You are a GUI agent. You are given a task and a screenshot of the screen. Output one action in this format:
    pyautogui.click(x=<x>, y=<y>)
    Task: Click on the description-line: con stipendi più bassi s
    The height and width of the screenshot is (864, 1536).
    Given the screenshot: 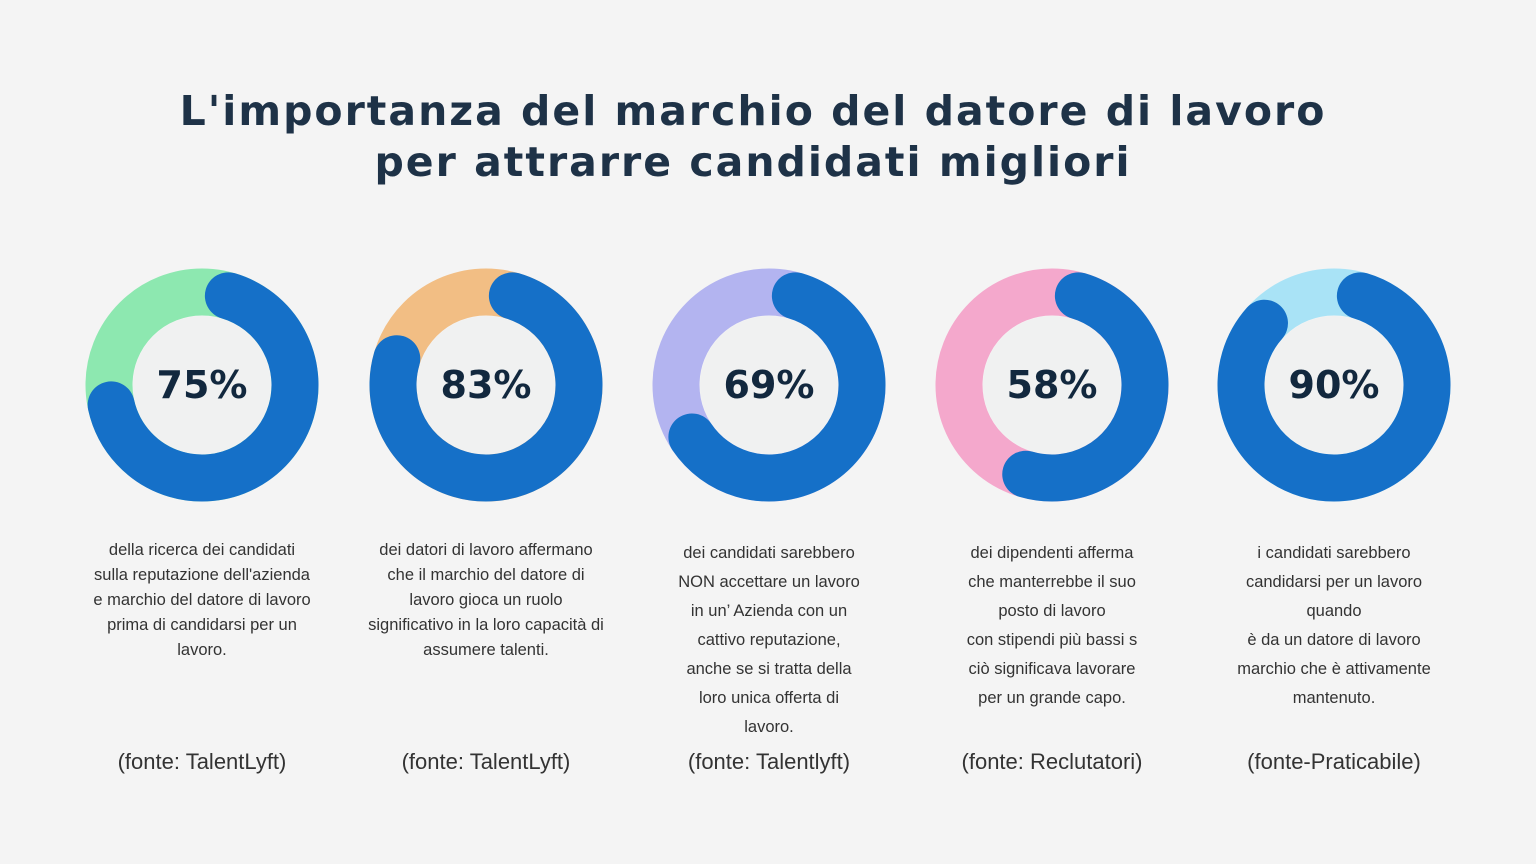 What is the action you would take?
    pyautogui.click(x=1052, y=640)
    